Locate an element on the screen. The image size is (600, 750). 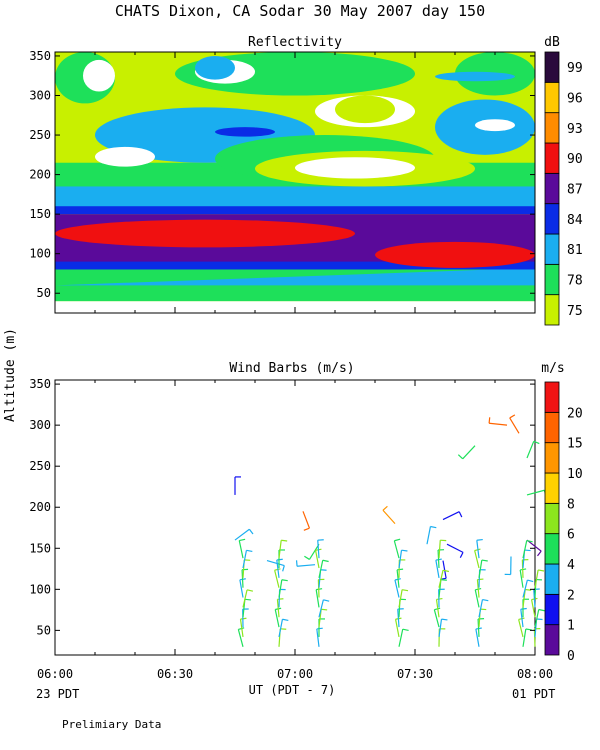
wind-x-label-4: 08:00 is located at coordinates (535, 674).